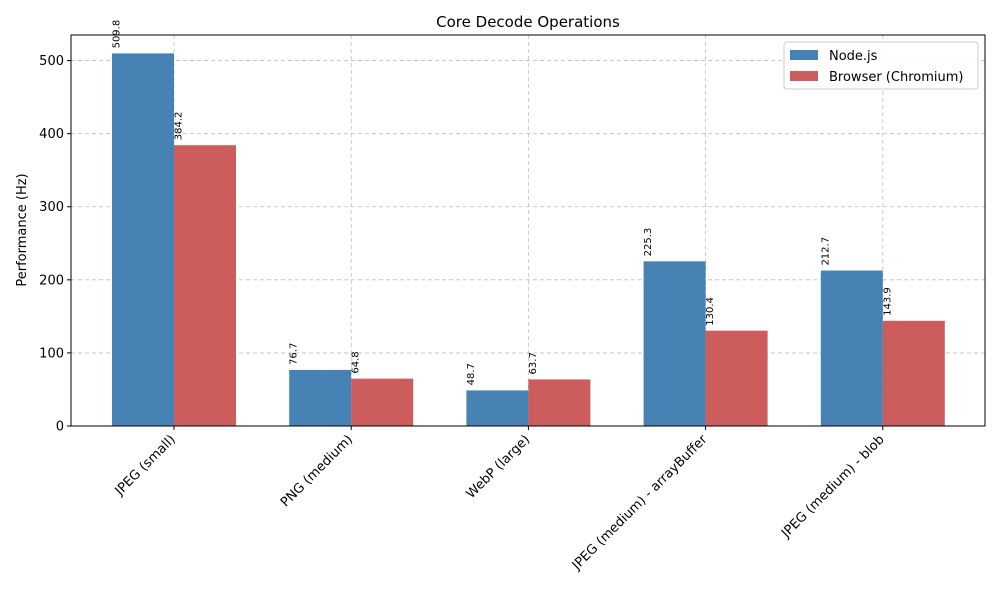 The height and width of the screenshot is (600, 1000). I want to click on x-tick-label: JPEG (medium) - arrayBuffer, so click(640, 503).